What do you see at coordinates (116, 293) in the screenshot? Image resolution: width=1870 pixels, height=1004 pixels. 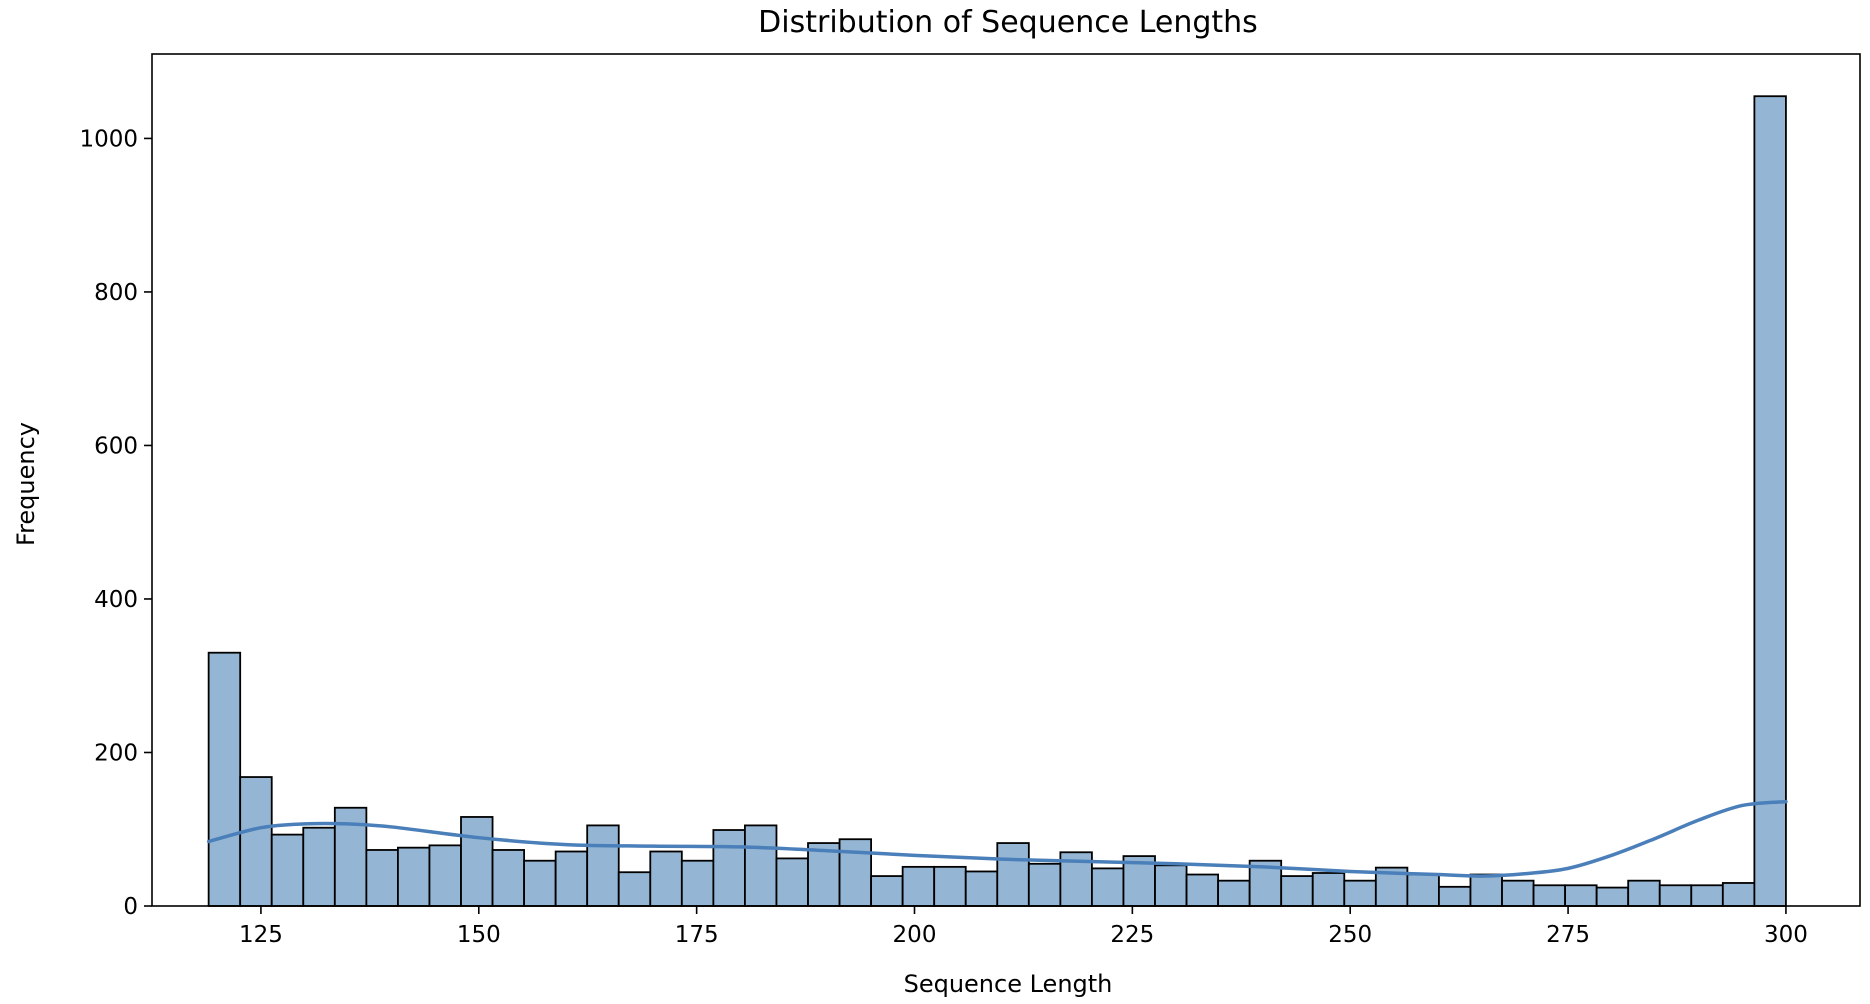 I see `y-tick-label: 800` at bounding box center [116, 293].